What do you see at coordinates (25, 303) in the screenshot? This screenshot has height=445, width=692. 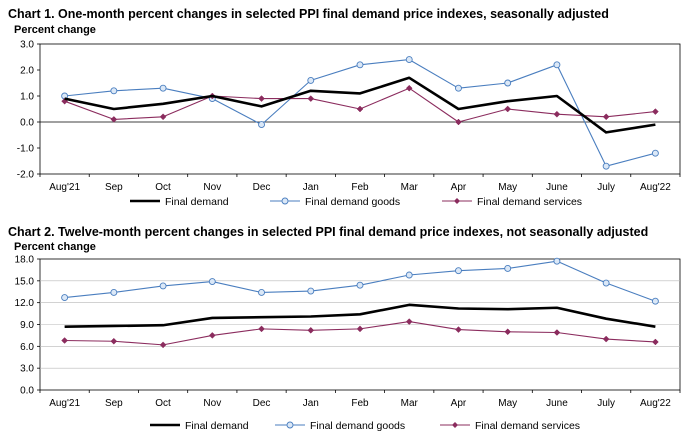 I see `chart-2-y-tick-label: 12.0` at bounding box center [25, 303].